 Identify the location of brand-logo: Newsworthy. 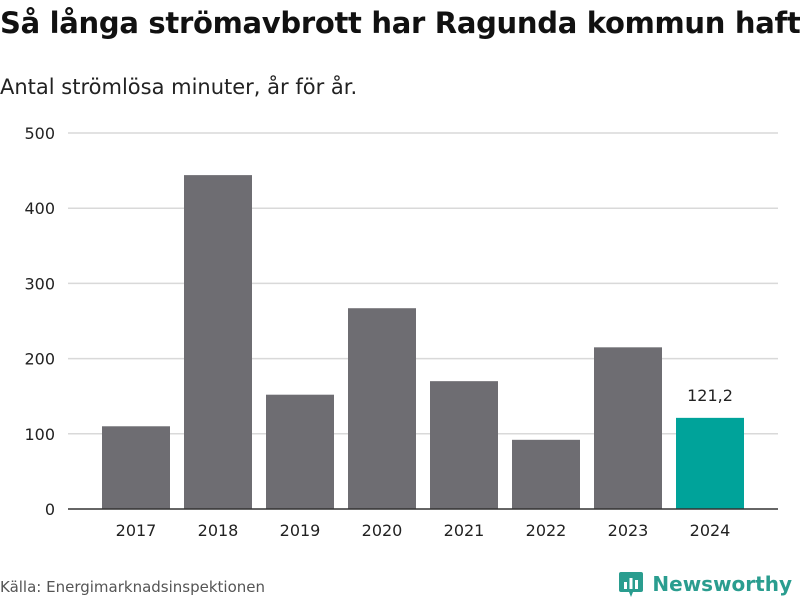
(705, 584).